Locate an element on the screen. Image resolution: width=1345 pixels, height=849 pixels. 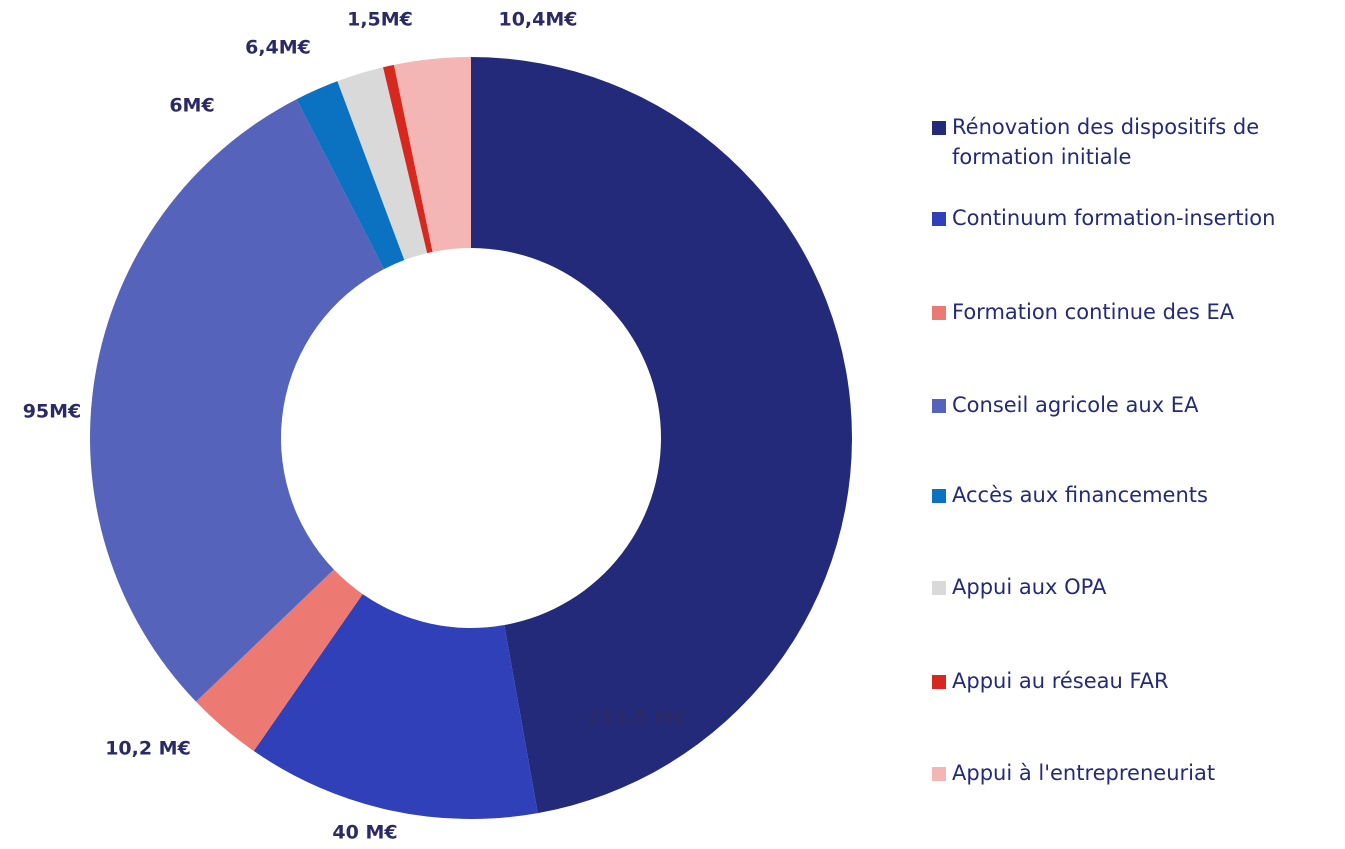
legend-item: Appui à l'entrepreneuriat is located at coordinates (1138, 773).